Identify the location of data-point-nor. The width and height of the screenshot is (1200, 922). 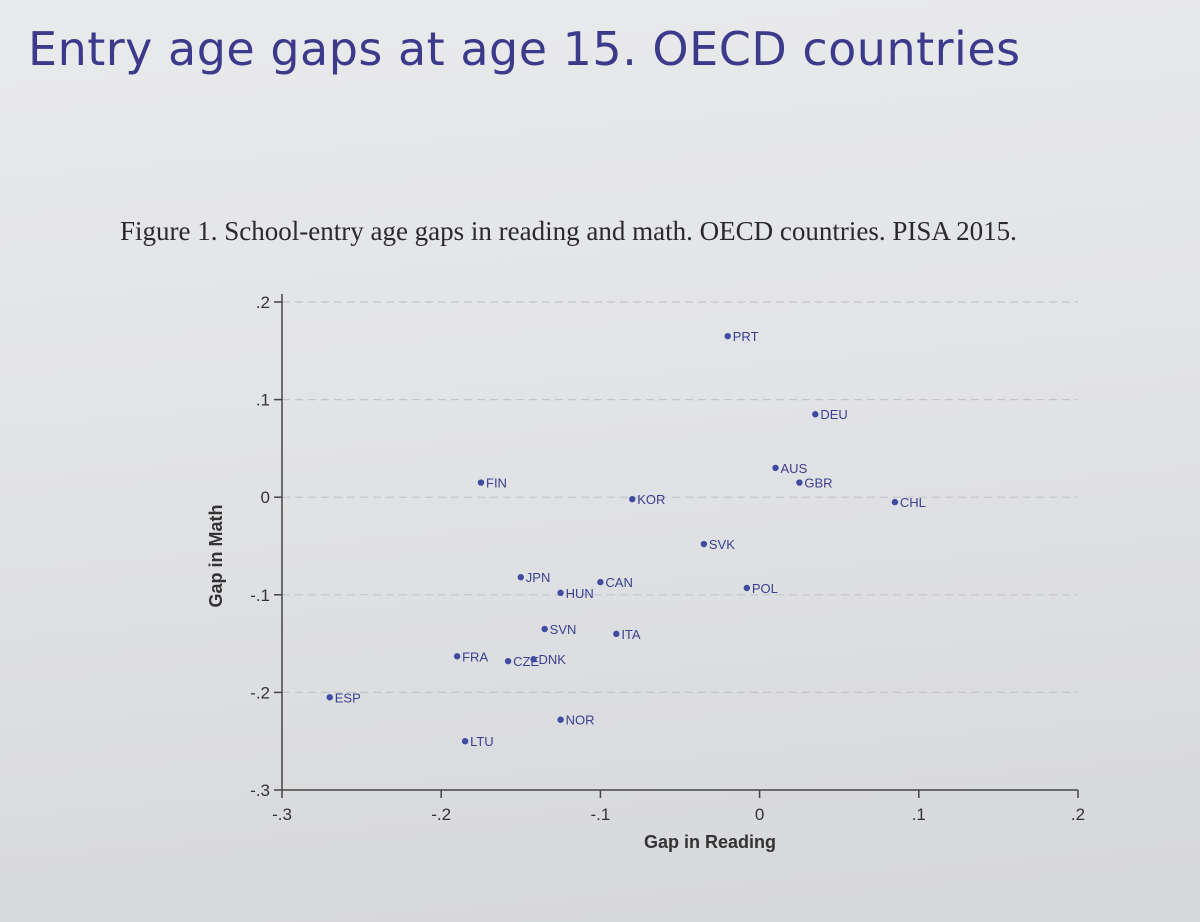
(560, 719).